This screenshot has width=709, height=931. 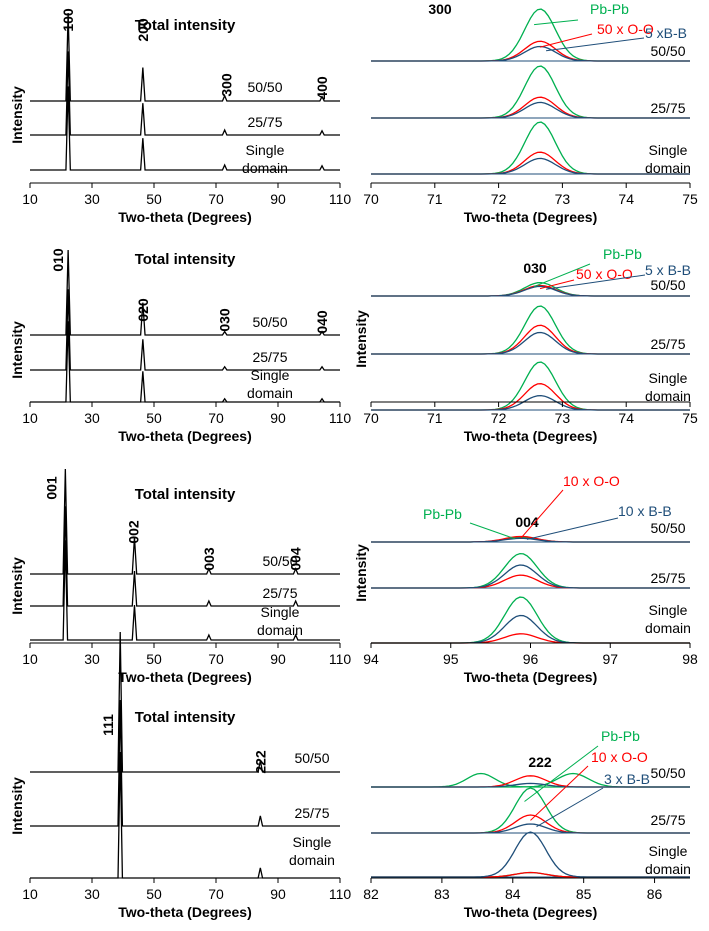 I want to click on legend-label: 10 x B-B, so click(x=645, y=511).